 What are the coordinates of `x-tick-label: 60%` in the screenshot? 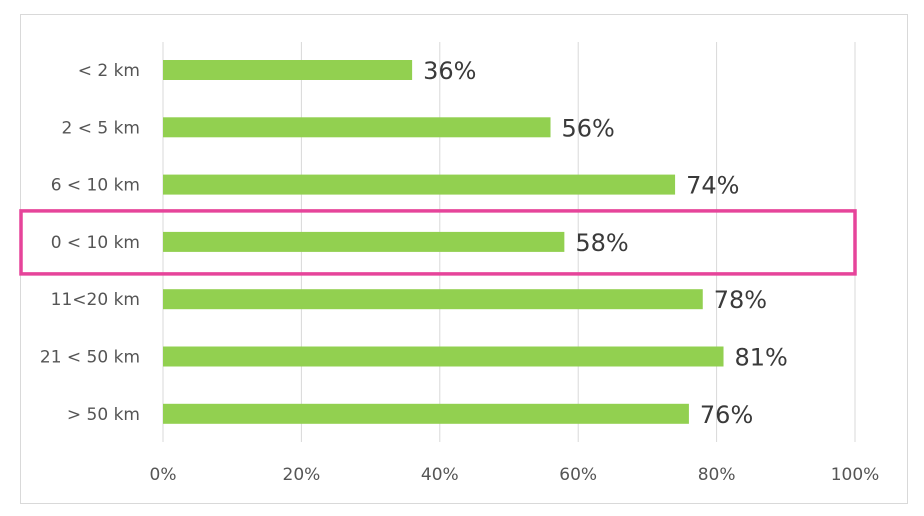 It's located at (578, 475).